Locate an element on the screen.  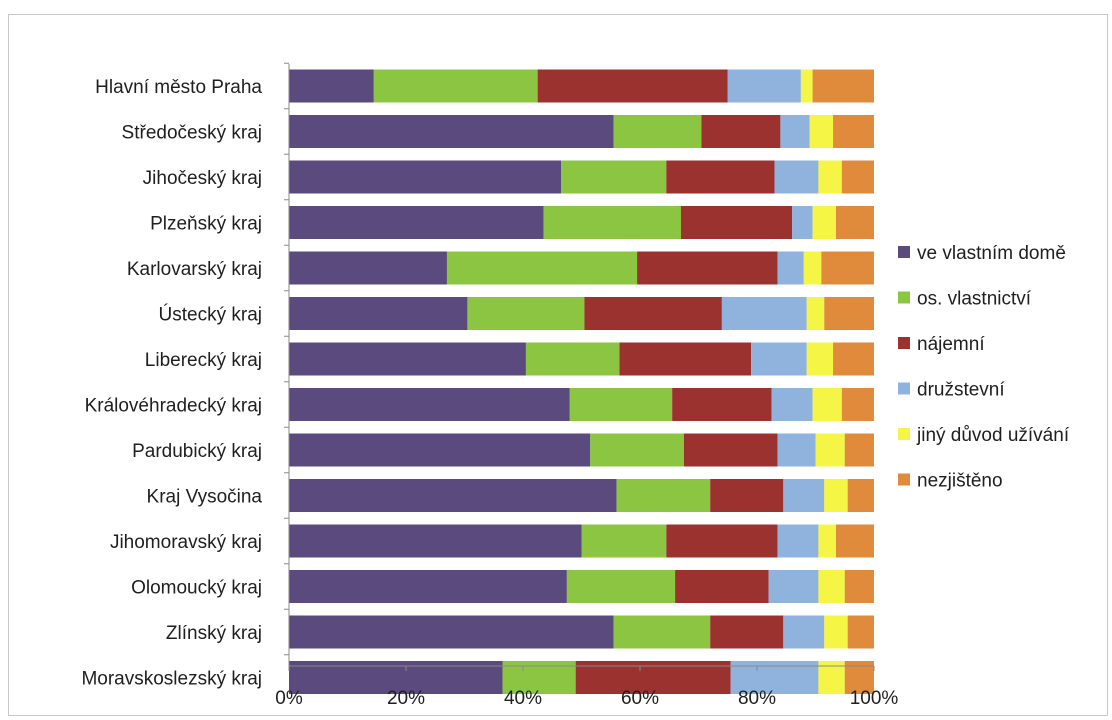
category-label: Jihočeský kraj is located at coordinates (202, 178).